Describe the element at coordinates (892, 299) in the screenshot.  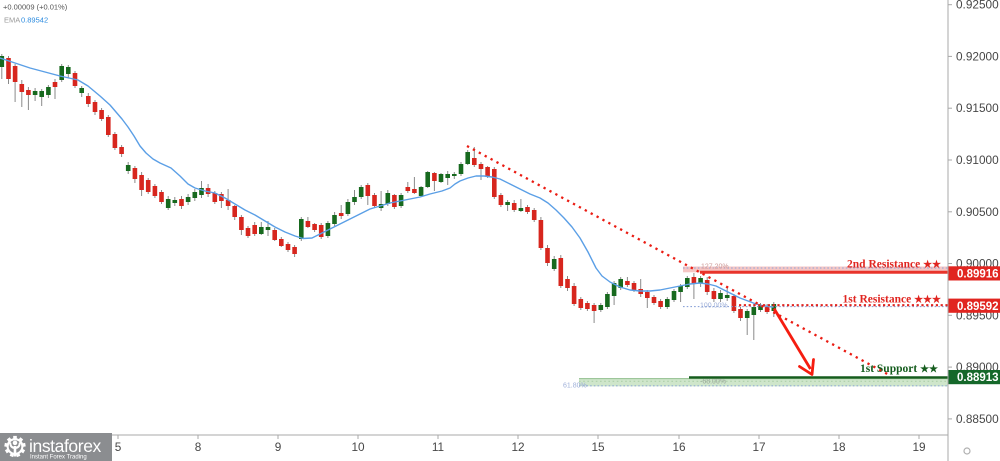
I see `svg-text: 1st Resistance ★★★` at that location.